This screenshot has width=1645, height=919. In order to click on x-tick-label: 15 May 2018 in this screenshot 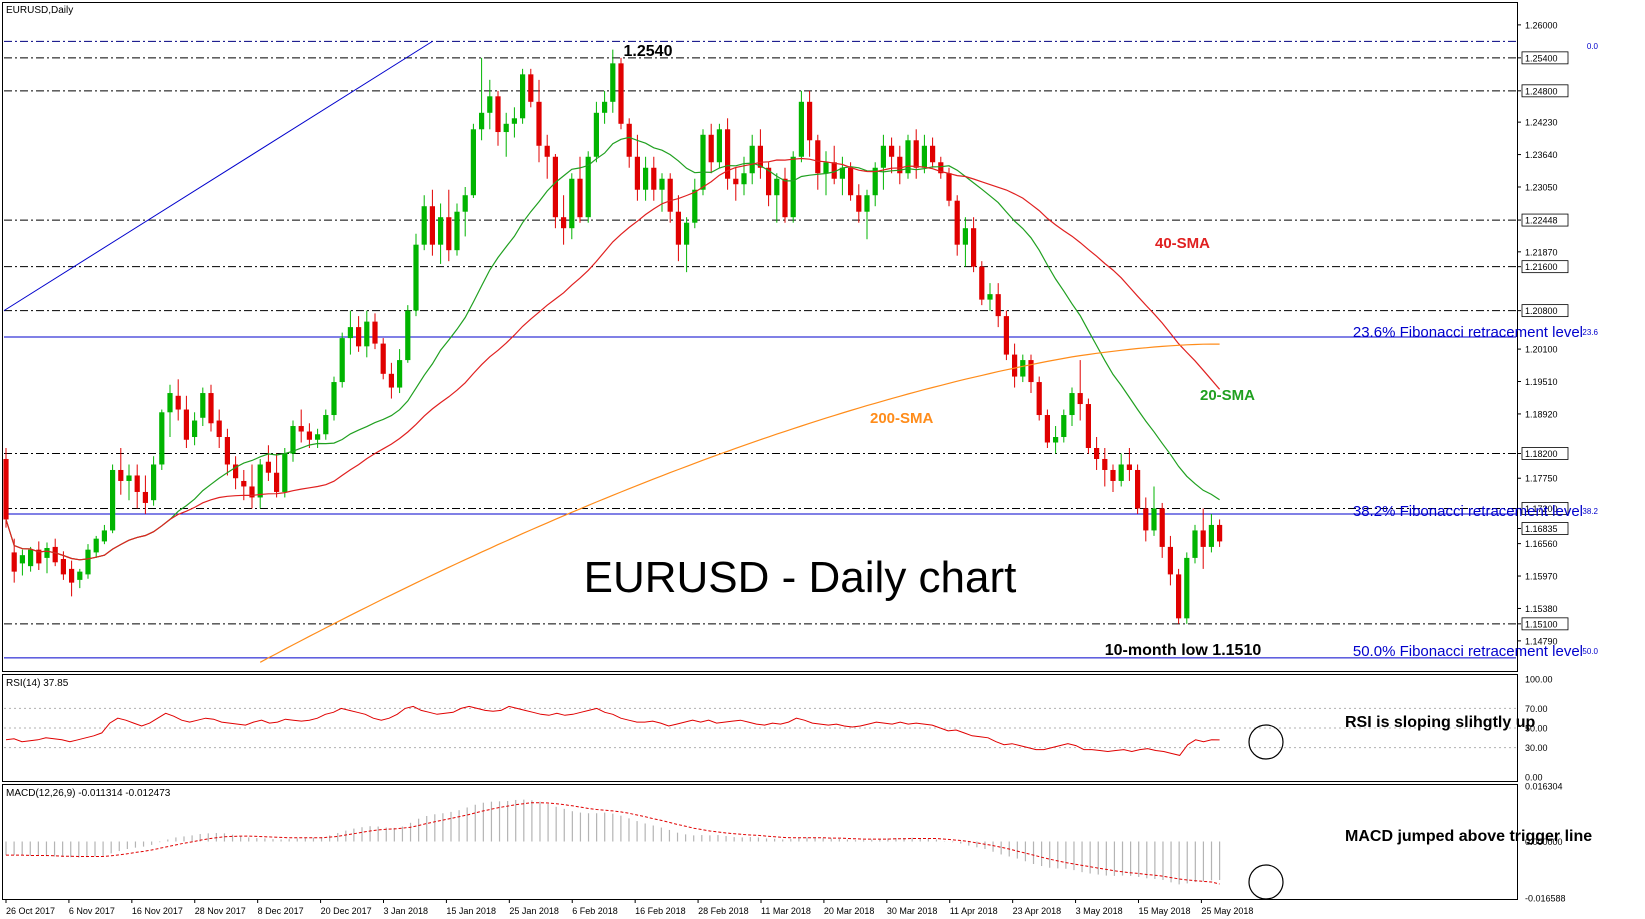, I will do `click(1164, 911)`.